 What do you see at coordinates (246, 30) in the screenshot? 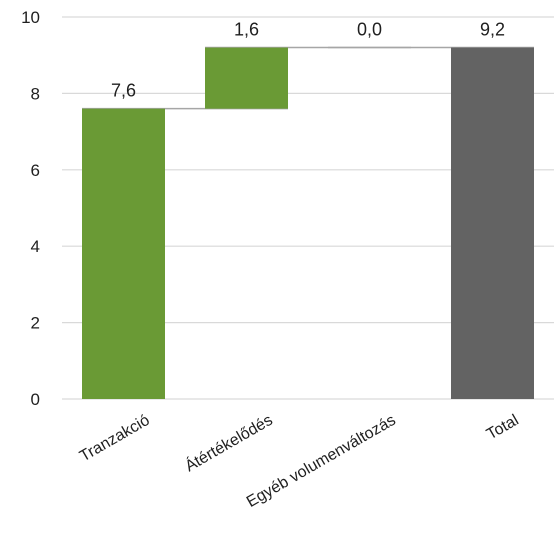
I see `data-label: 1,6` at bounding box center [246, 30].